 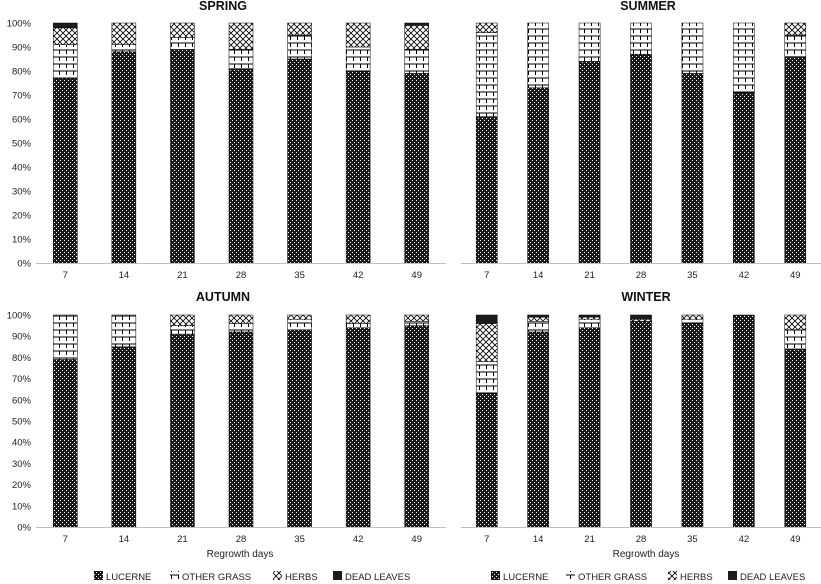 I want to click on y-tick-label: 10%, so click(x=22, y=240).